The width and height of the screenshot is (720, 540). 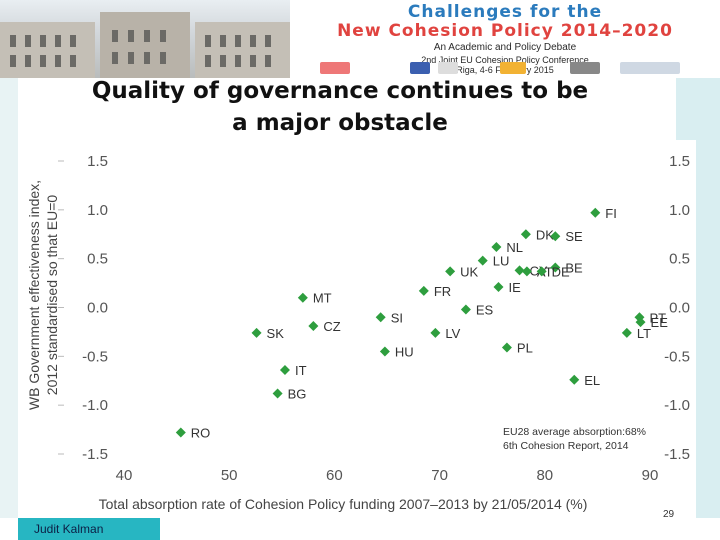 What do you see at coordinates (595, 212) in the screenshot?
I see `point-fi` at bounding box center [595, 212].